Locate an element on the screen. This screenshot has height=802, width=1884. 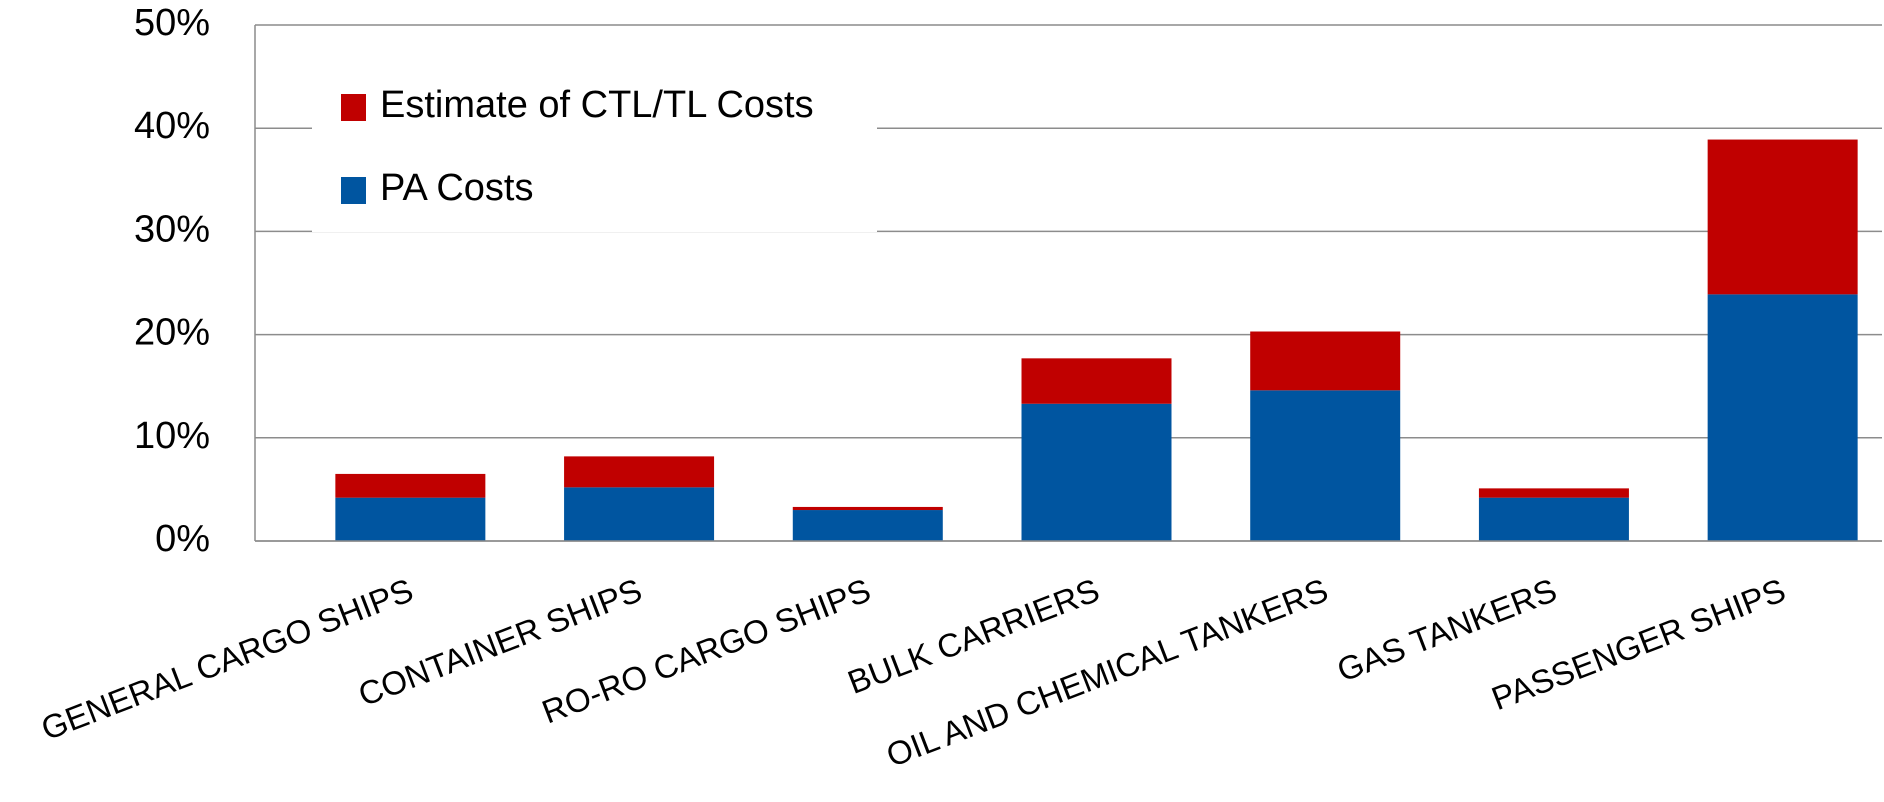
legend-label: Estimate of CTL/TL Costs is located at coordinates (597, 105).